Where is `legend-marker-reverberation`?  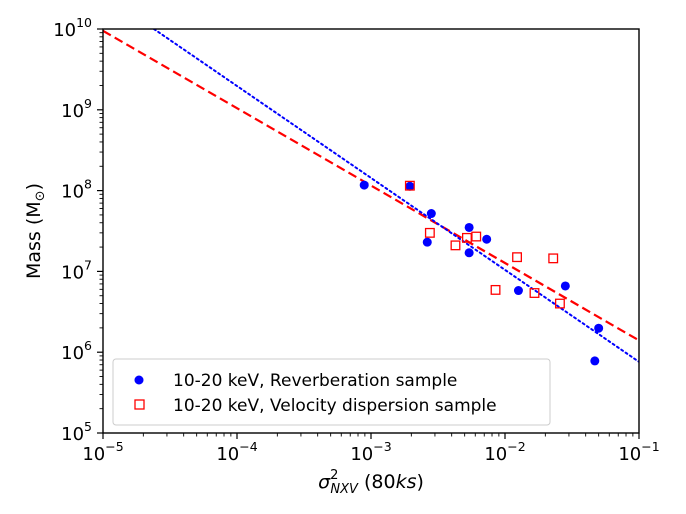
legend-marker-reverberation is located at coordinates (139, 380).